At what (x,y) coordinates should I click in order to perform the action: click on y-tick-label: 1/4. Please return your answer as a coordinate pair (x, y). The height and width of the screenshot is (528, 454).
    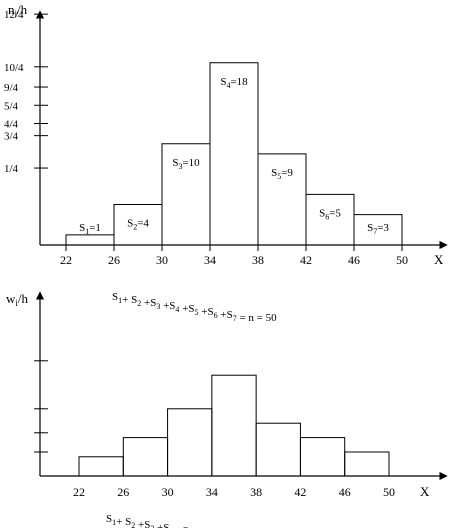
    Looking at the image, I should click on (11, 169).